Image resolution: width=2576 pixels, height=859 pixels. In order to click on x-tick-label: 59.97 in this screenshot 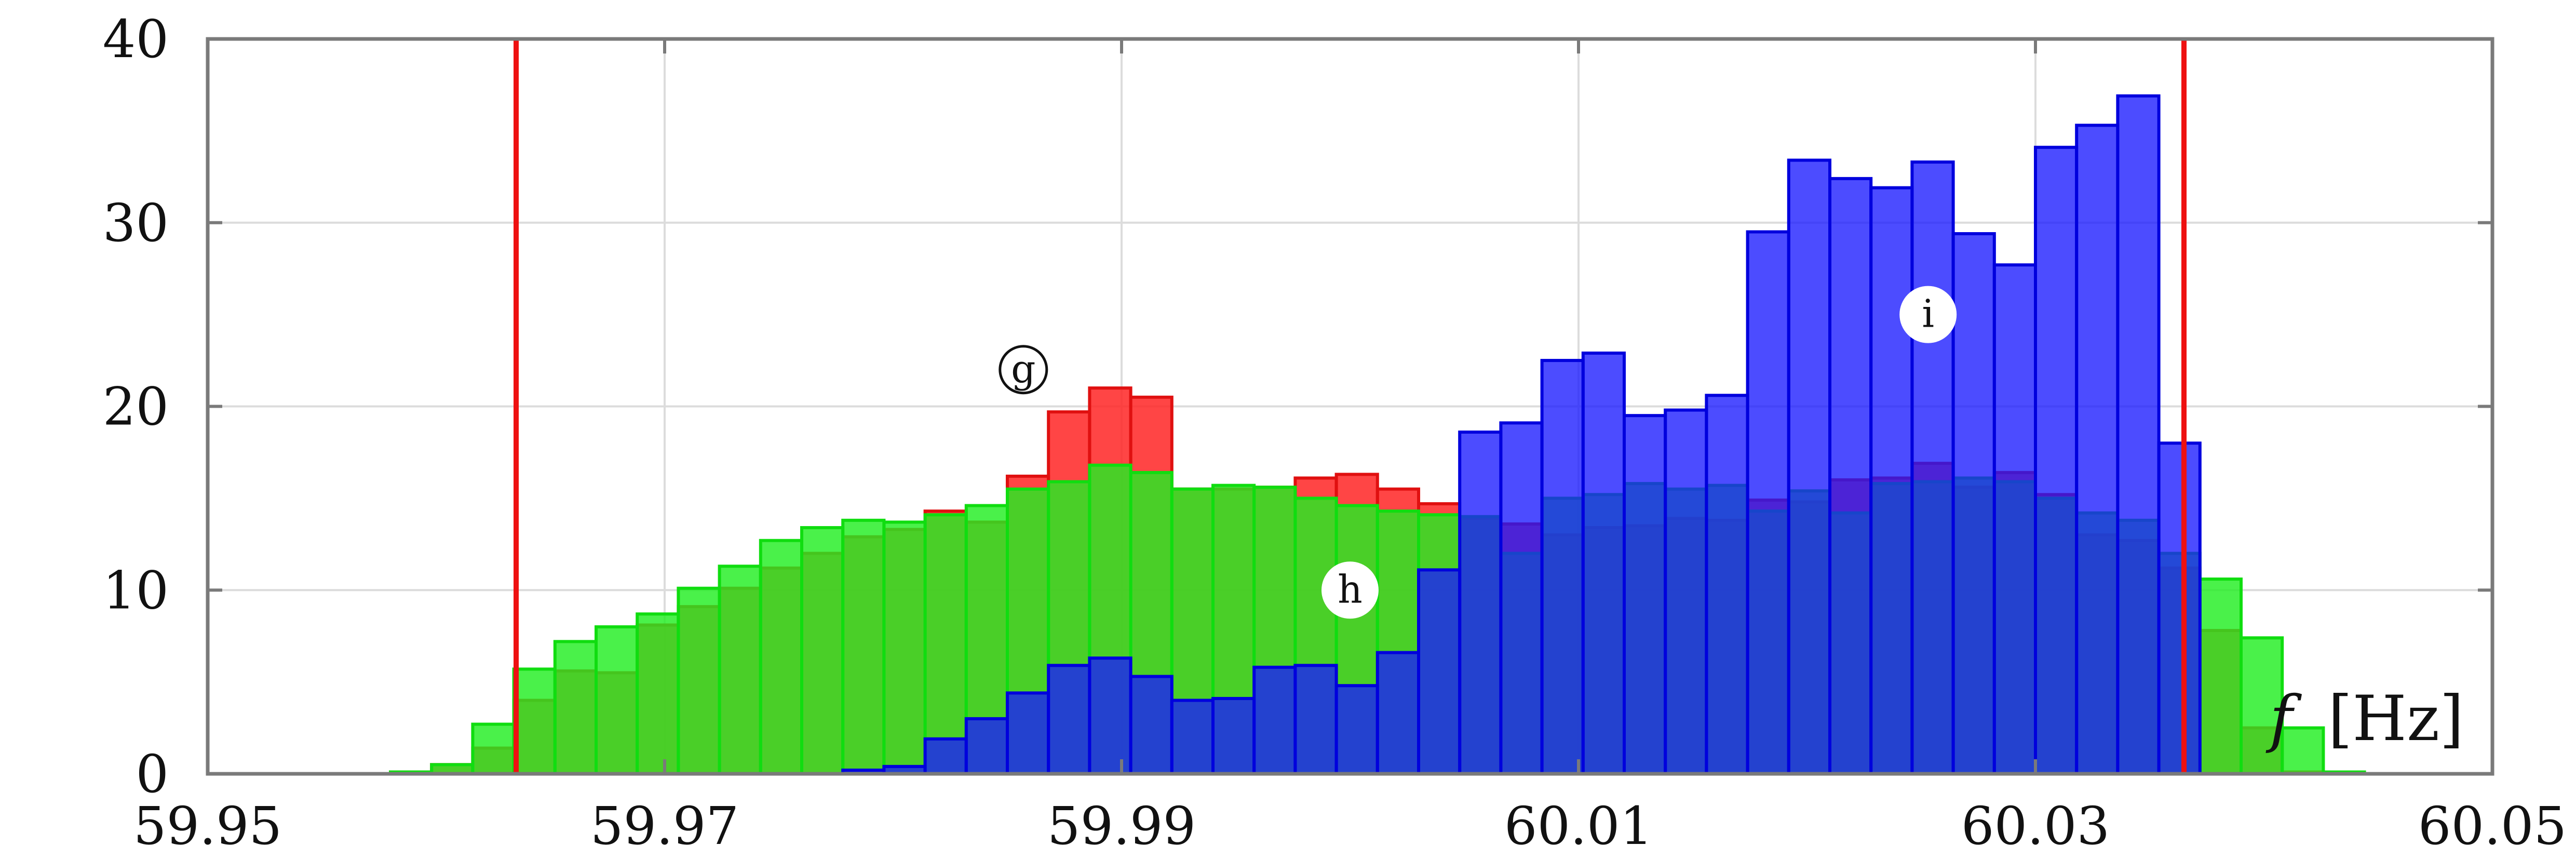, I will do `click(664, 826)`.